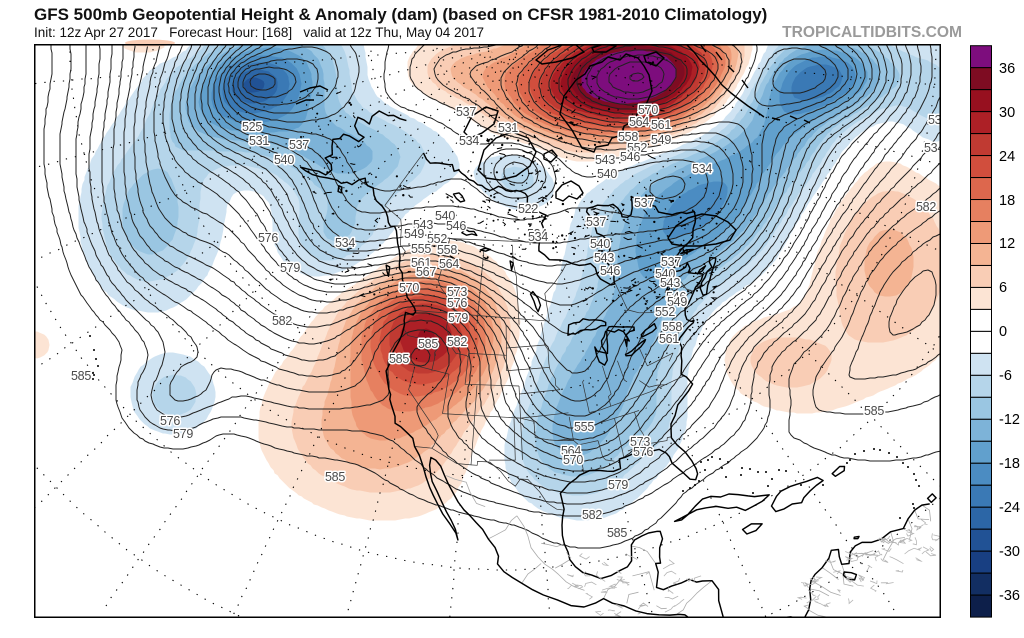 The image size is (1024, 638). What do you see at coordinates (528, 209) in the screenshot?
I see `svg-text: 522` at bounding box center [528, 209].